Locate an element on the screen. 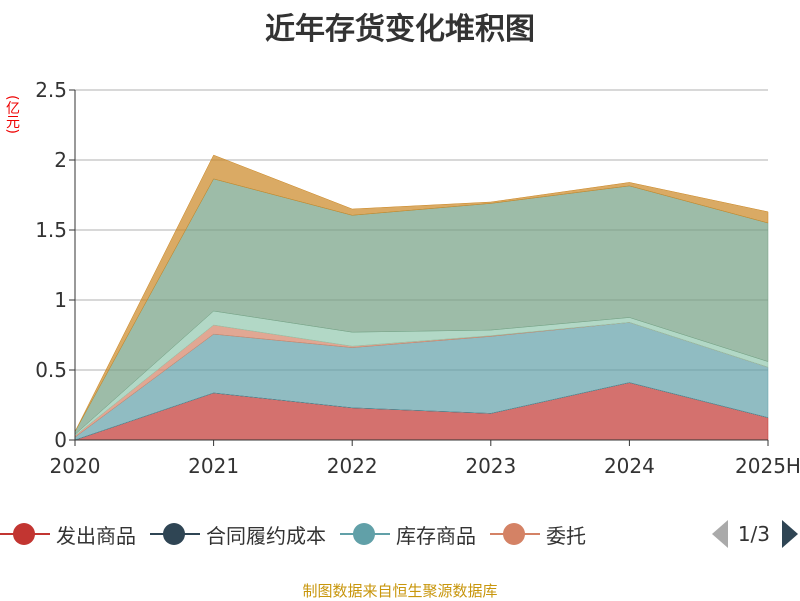  x-tick-label: 2020 is located at coordinates (75, 466).